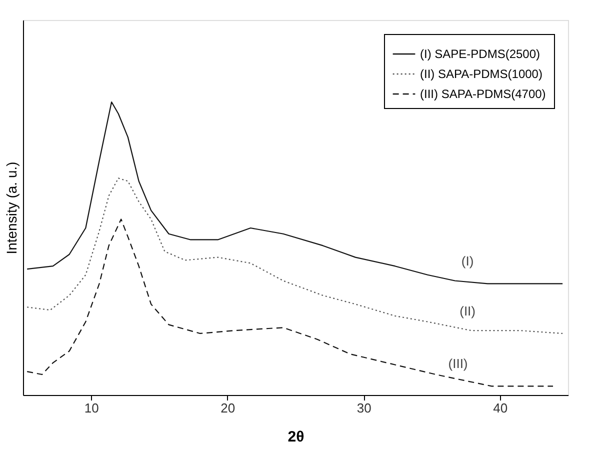 The image size is (612, 468). What do you see at coordinates (467, 261) in the screenshot?
I see `annotation: (I)` at bounding box center [467, 261].